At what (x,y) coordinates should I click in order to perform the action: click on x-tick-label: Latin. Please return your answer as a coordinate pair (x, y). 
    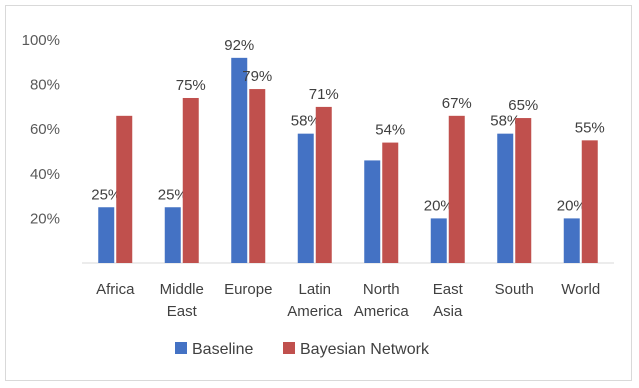
    Looking at the image, I should click on (314, 289).